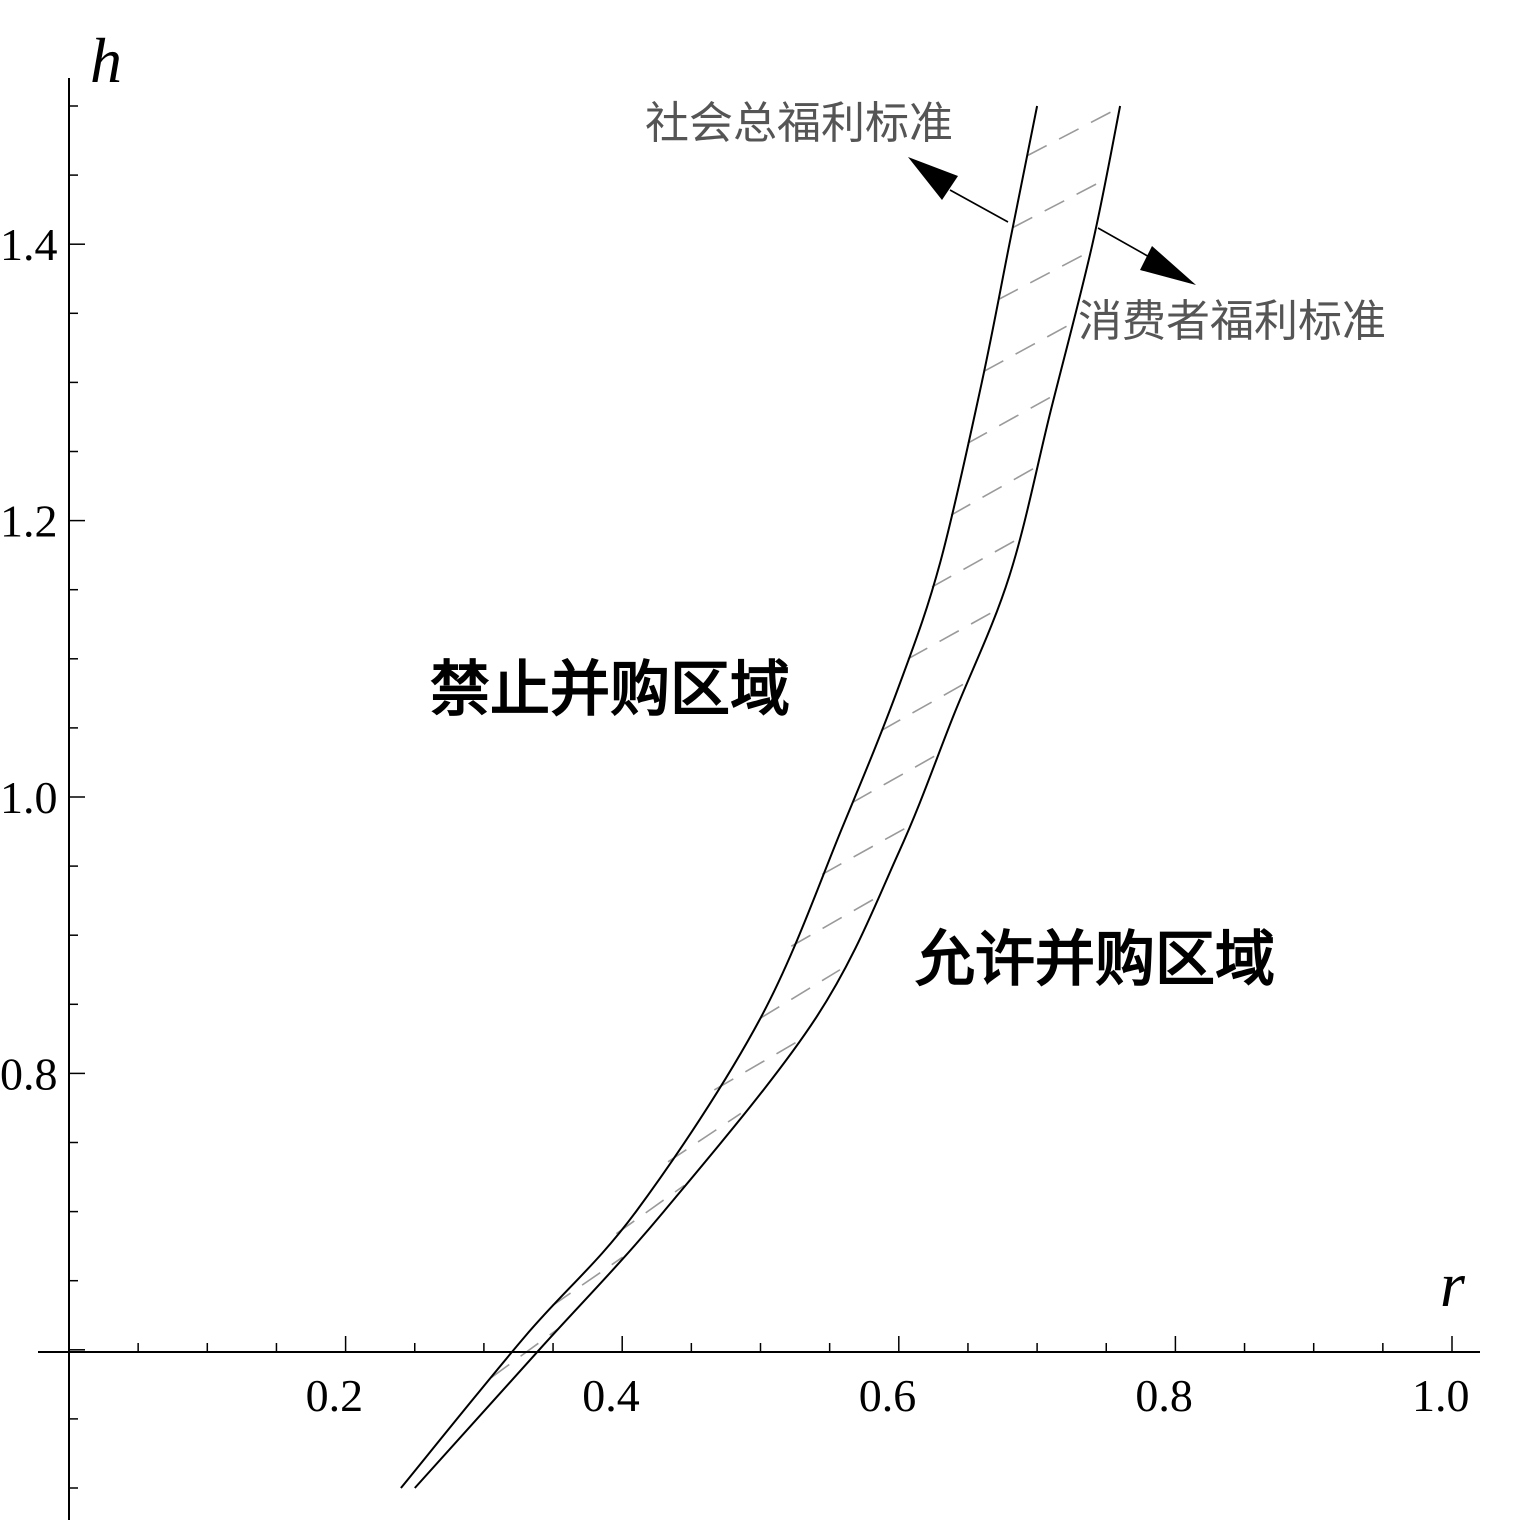 This screenshot has width=1535, height=1523. I want to click on x-tick-label: 0.8, so click(1164, 1395).